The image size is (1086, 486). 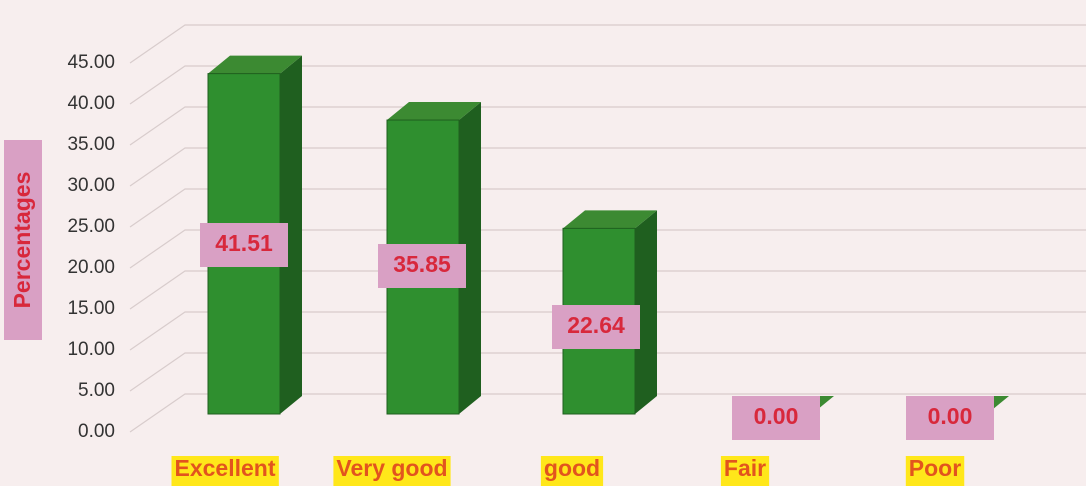 I want to click on x-tick-label: Poor, so click(x=935, y=468).